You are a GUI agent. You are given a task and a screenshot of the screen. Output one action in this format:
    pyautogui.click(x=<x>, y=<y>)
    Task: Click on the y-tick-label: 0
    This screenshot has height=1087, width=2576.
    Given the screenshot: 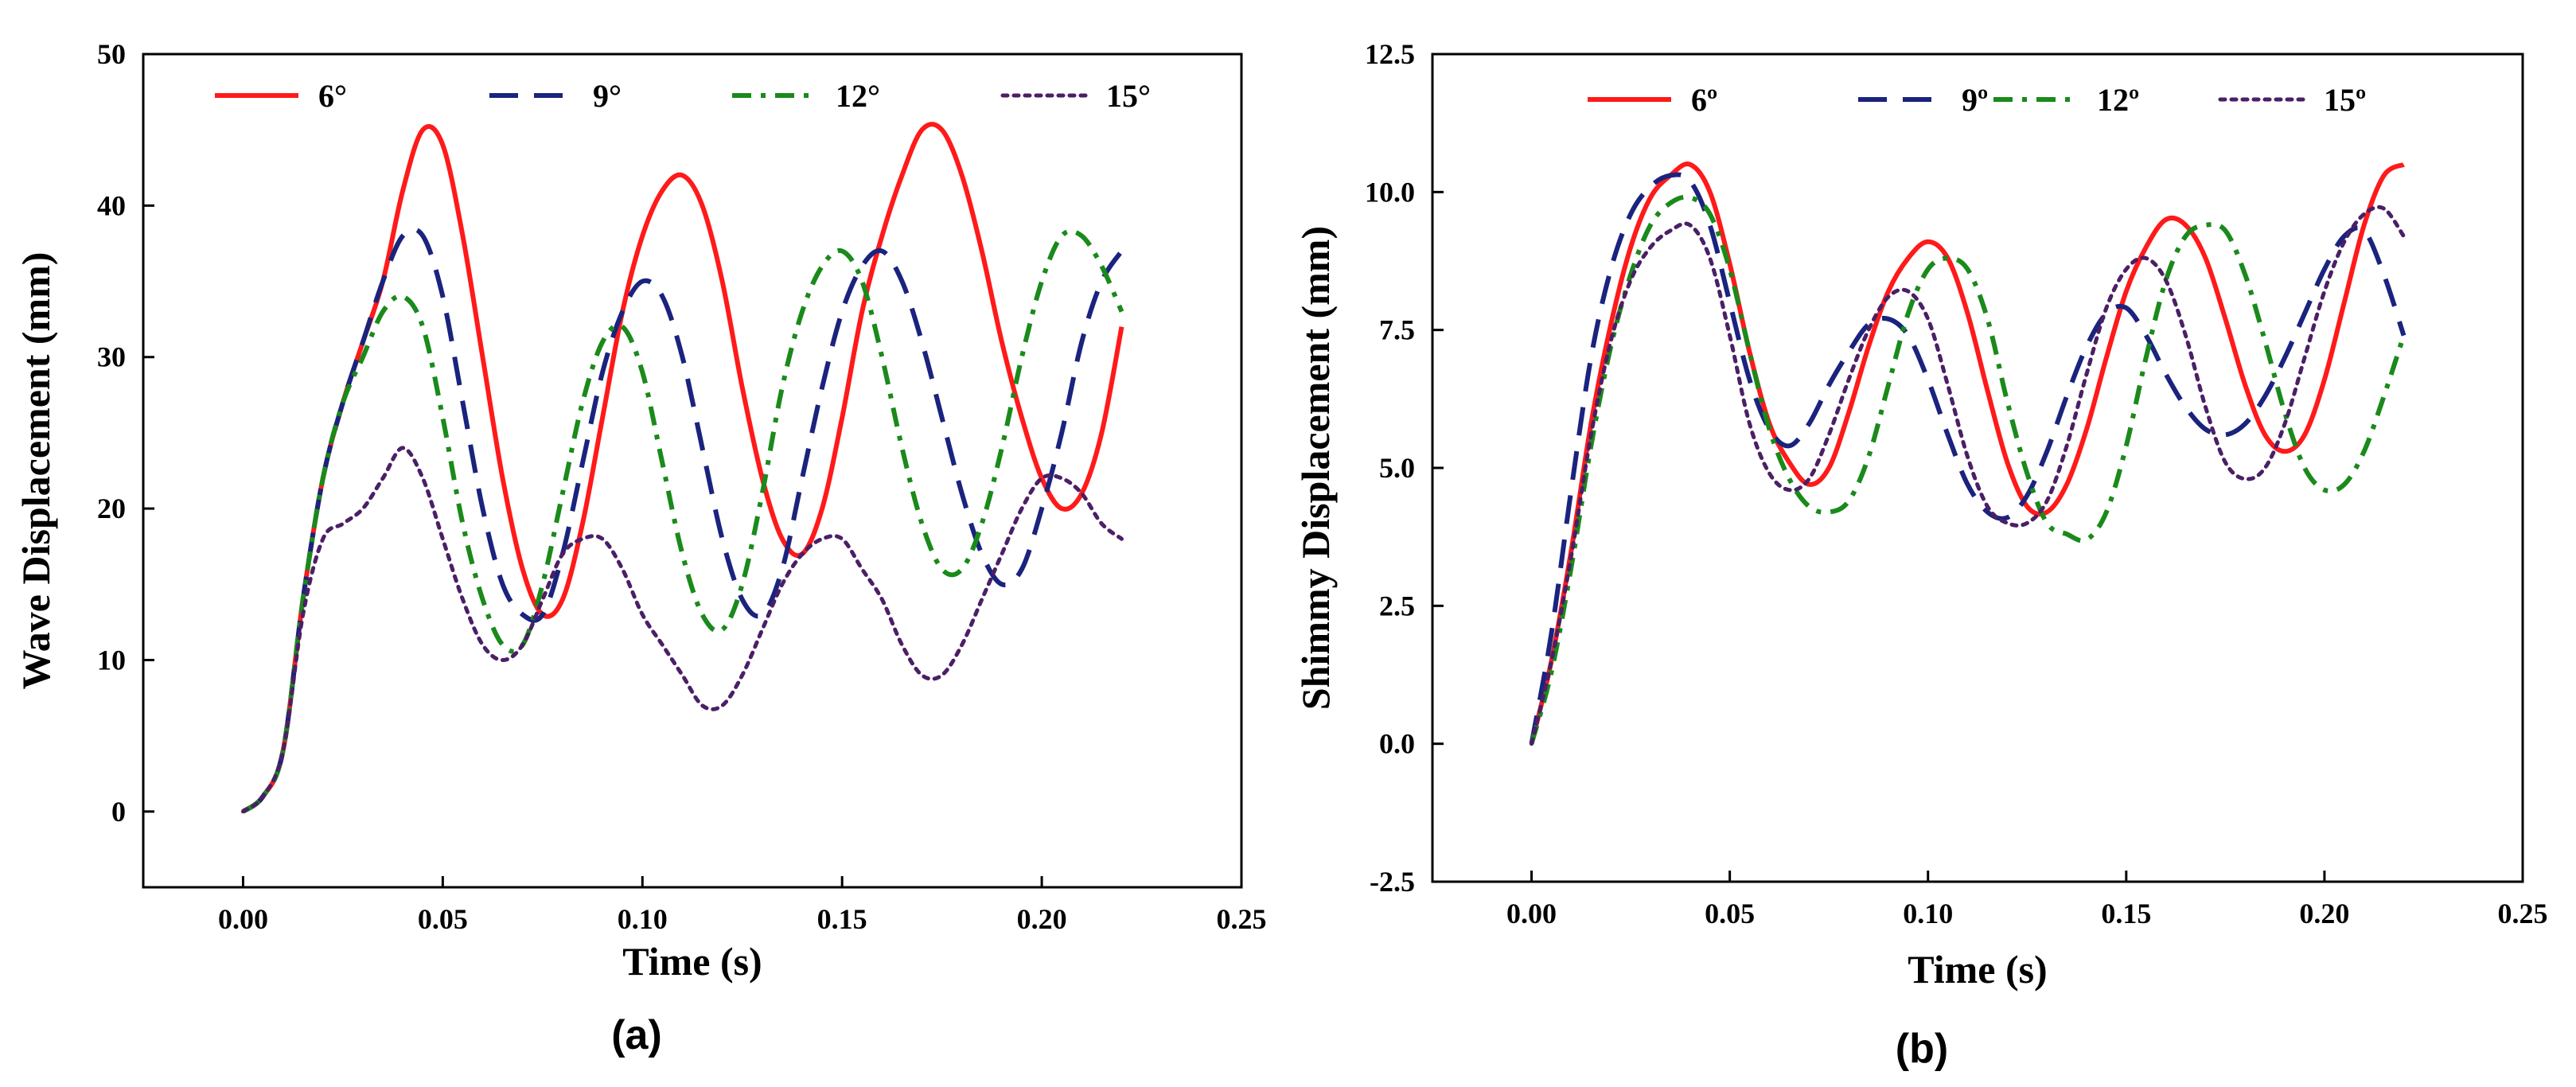 What is the action you would take?
    pyautogui.click(x=118, y=812)
    